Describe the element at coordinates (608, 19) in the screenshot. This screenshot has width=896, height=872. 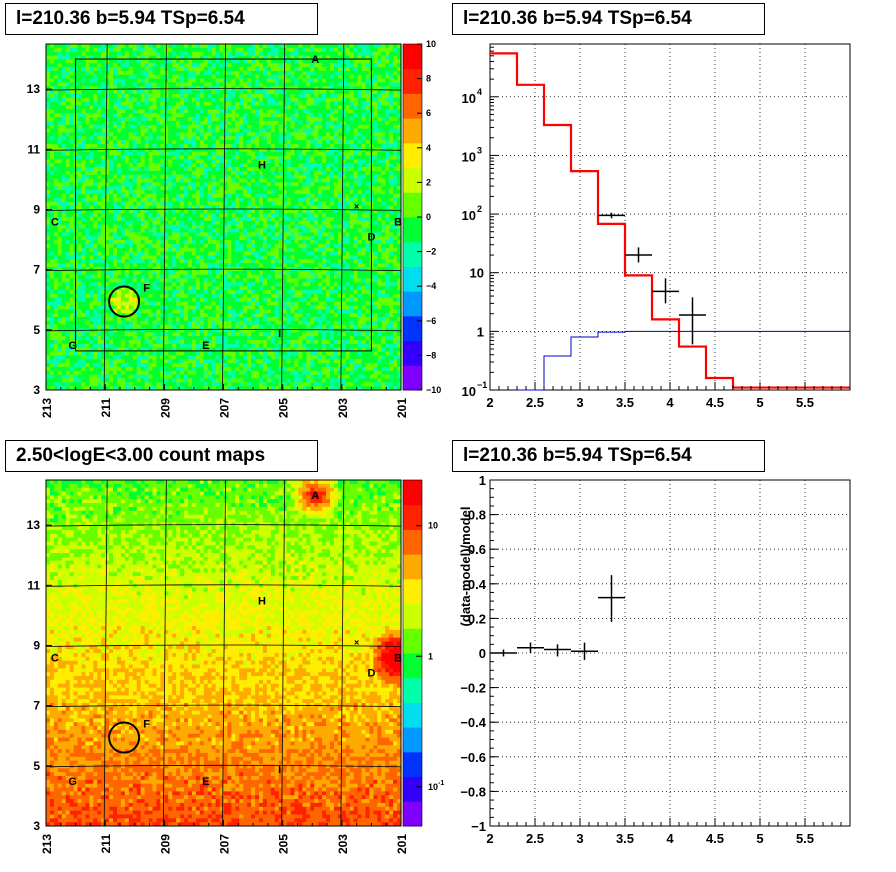
I see `title-top-right: l=210.36 b=5.94 TSp=6.54` at that location.